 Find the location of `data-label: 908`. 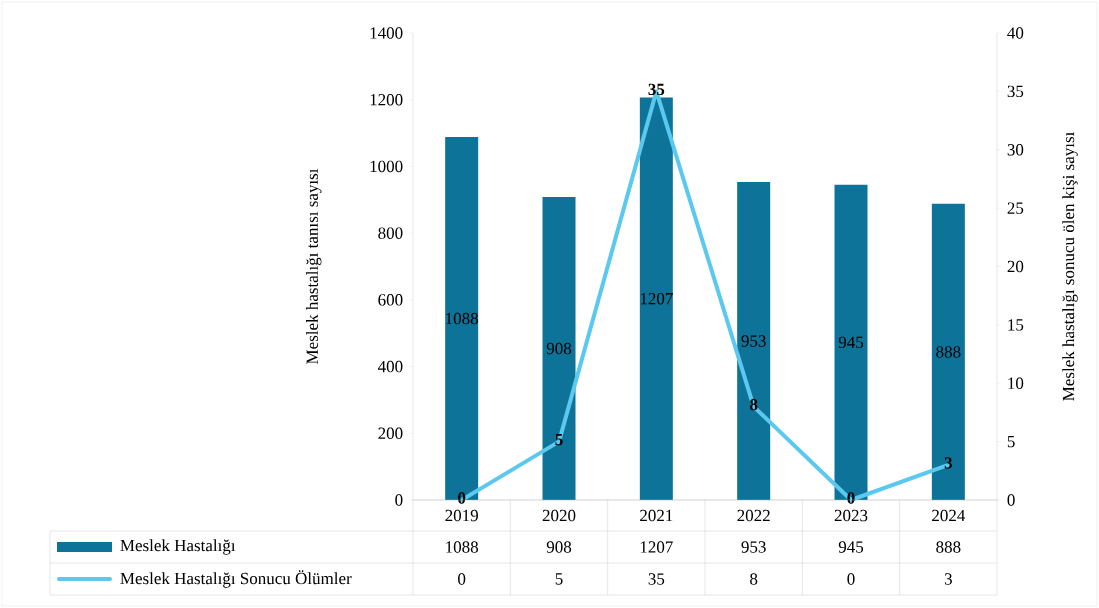

data-label: 908 is located at coordinates (559, 547).